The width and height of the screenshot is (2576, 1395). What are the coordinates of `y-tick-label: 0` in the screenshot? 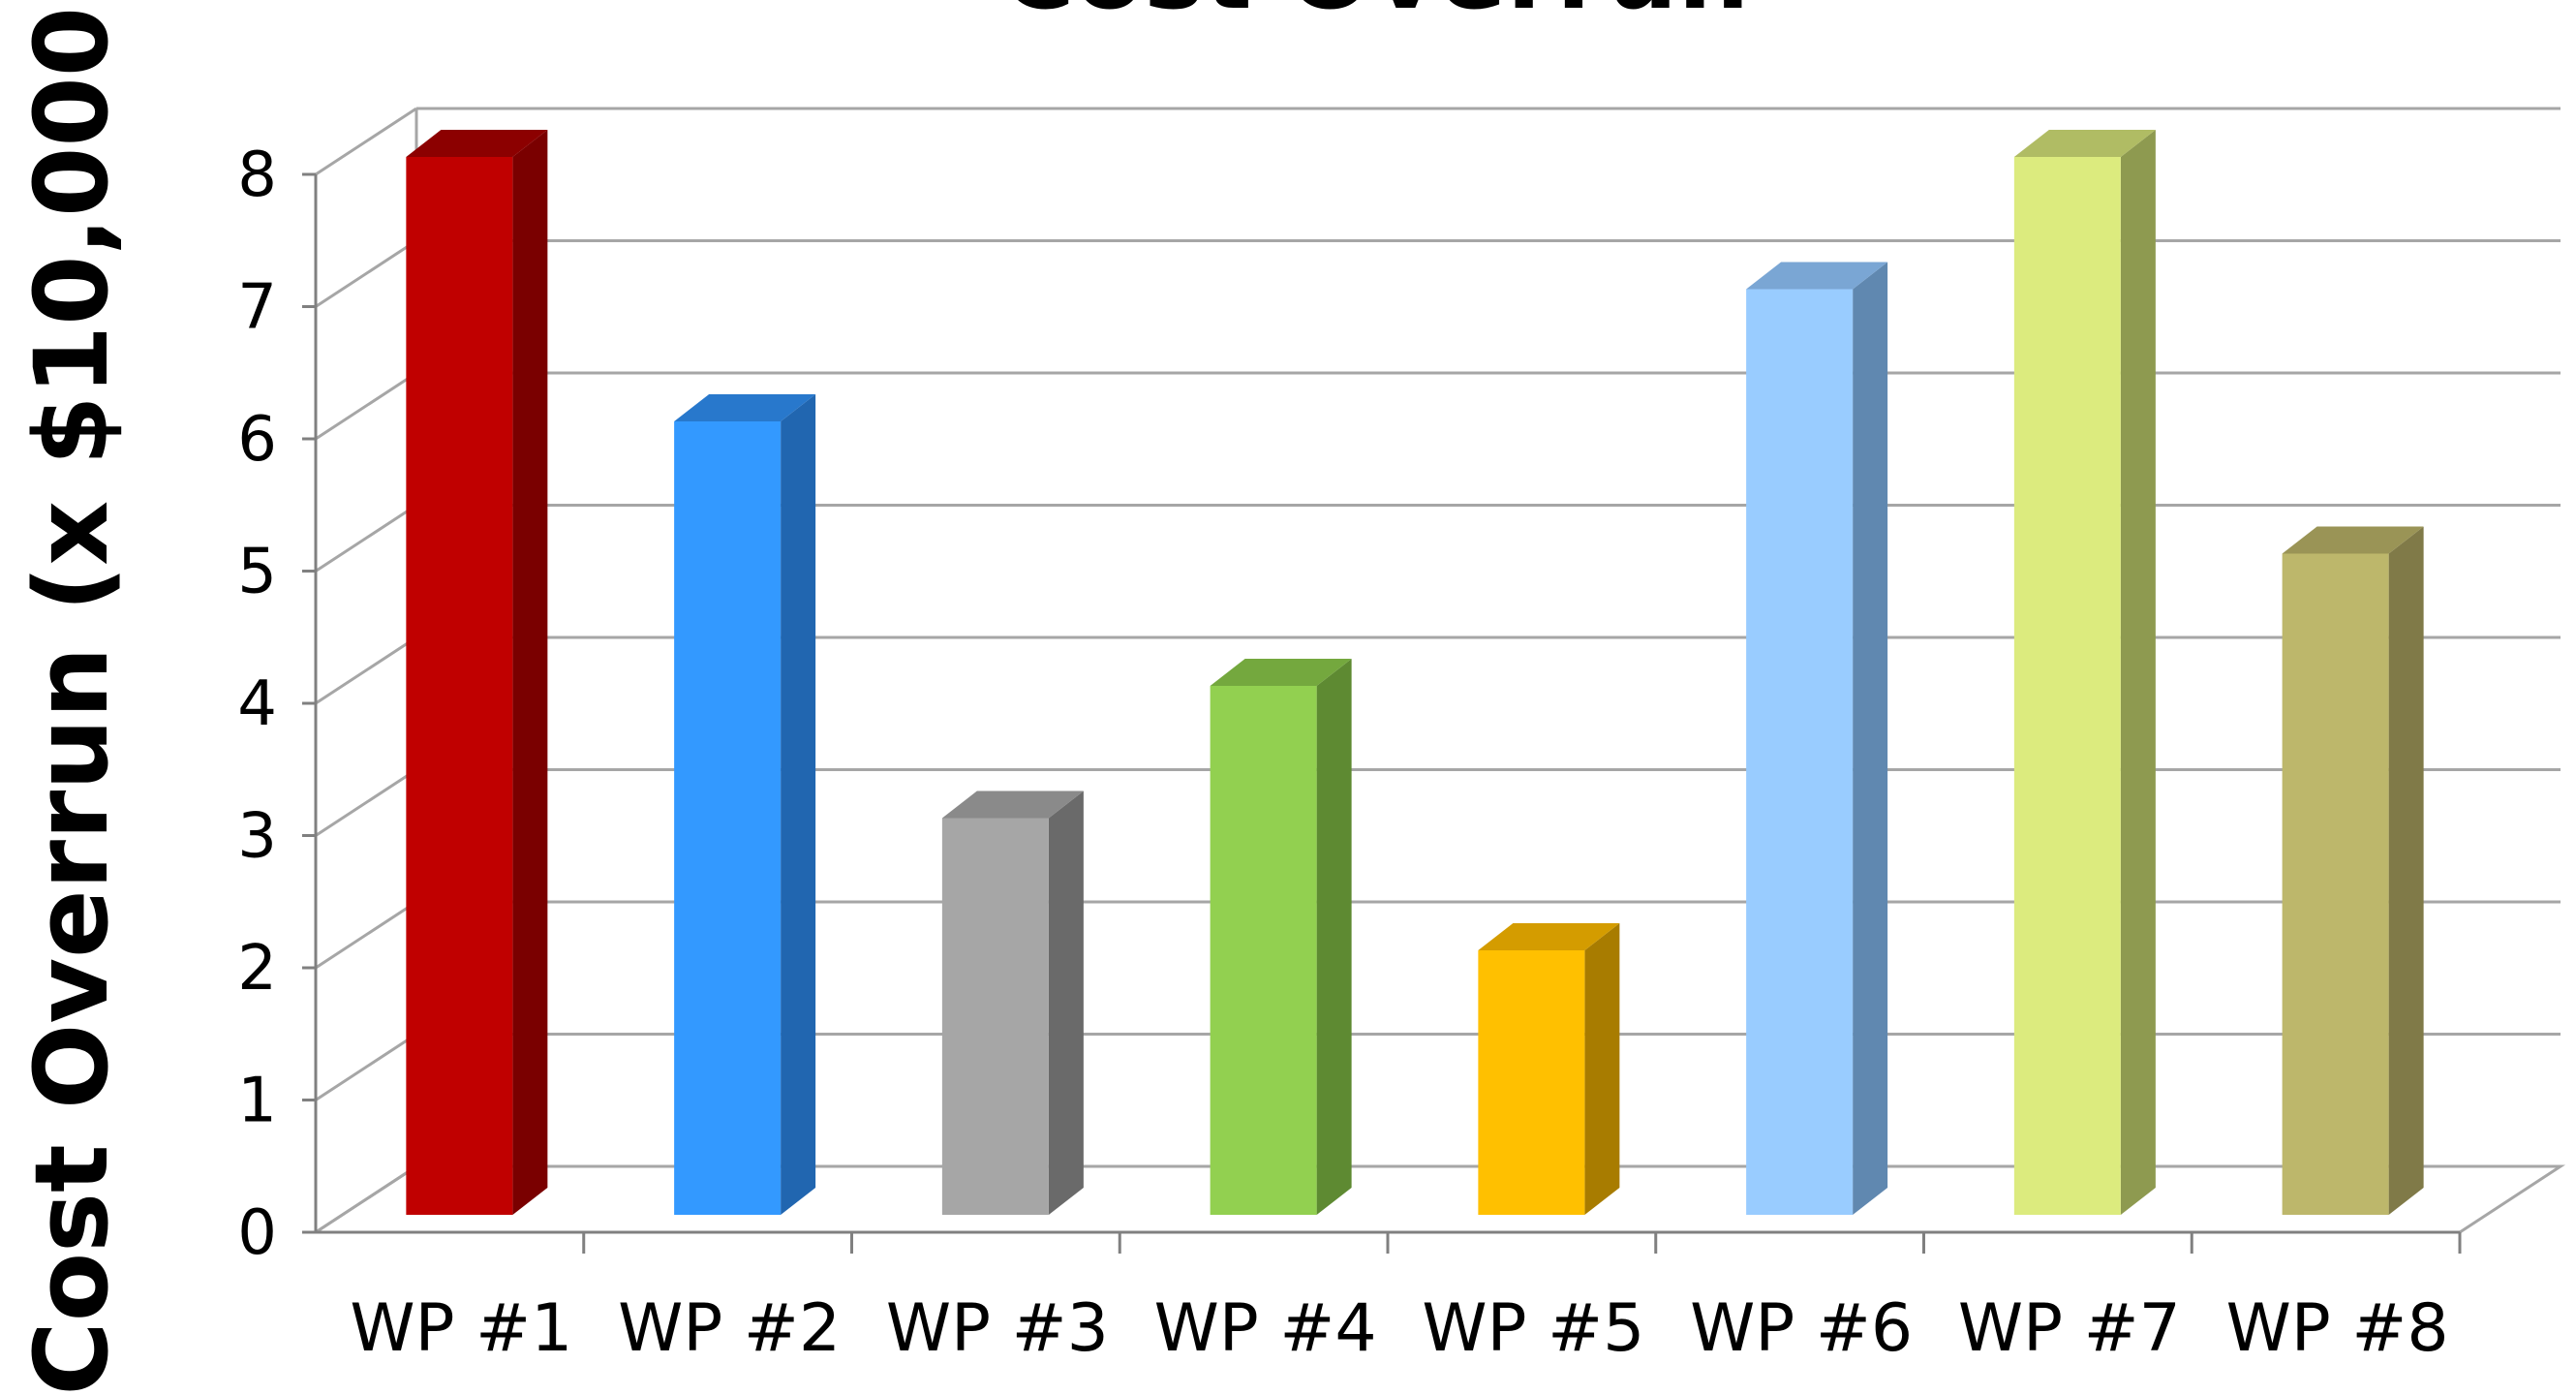 It's located at (257, 1233).